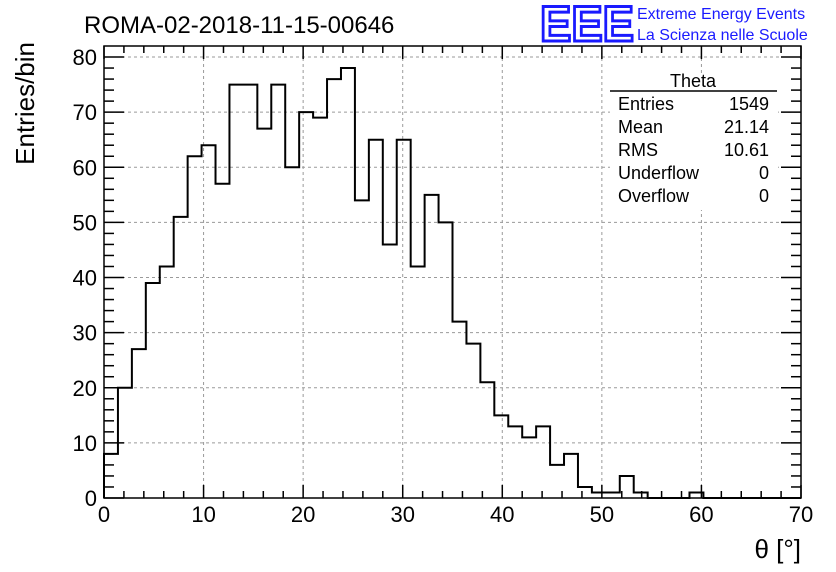  Describe the element at coordinates (502, 514) in the screenshot. I see `x-tick-label: 40` at that location.